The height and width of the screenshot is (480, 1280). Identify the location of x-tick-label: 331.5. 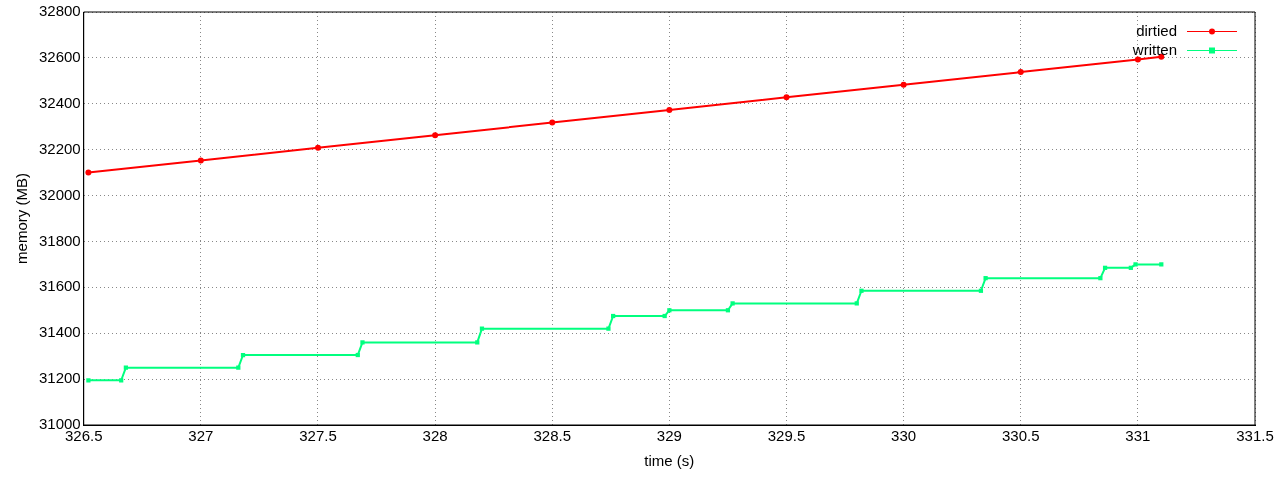
(1255, 436).